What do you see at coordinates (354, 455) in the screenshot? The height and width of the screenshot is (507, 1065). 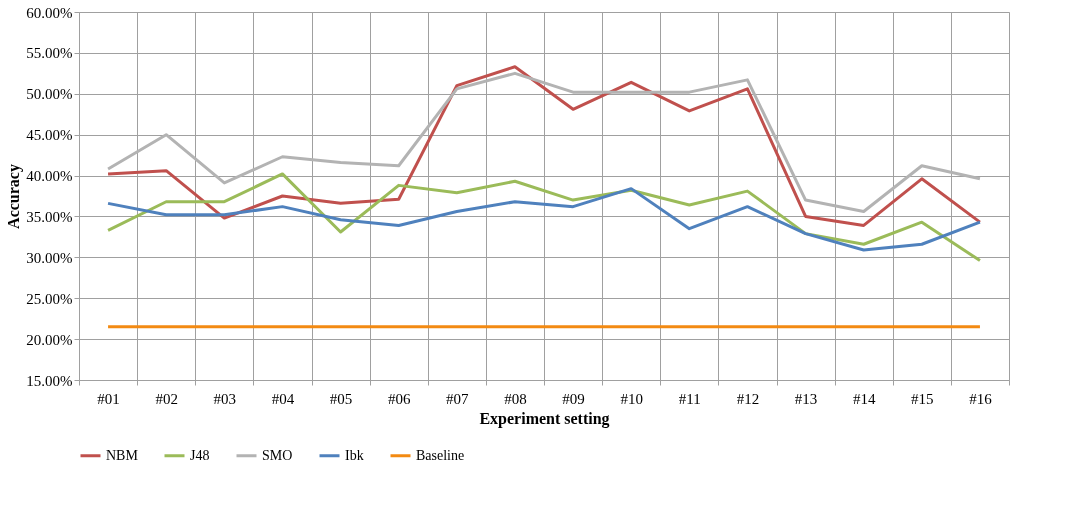 I see `legend-label: Ibk` at bounding box center [354, 455].